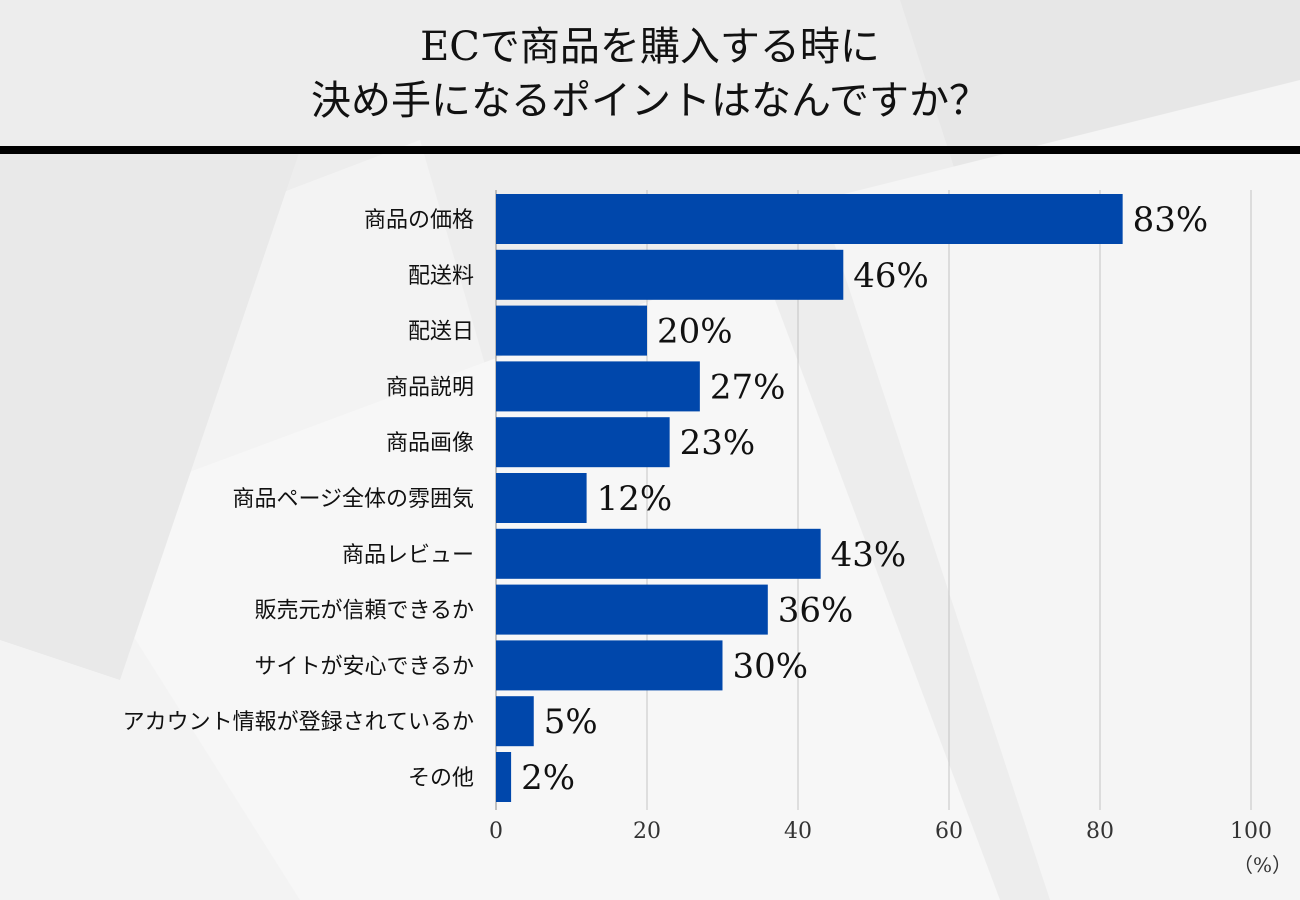 The width and height of the screenshot is (1300, 900). What do you see at coordinates (548, 778) in the screenshot?
I see `data-label: 2%` at bounding box center [548, 778].